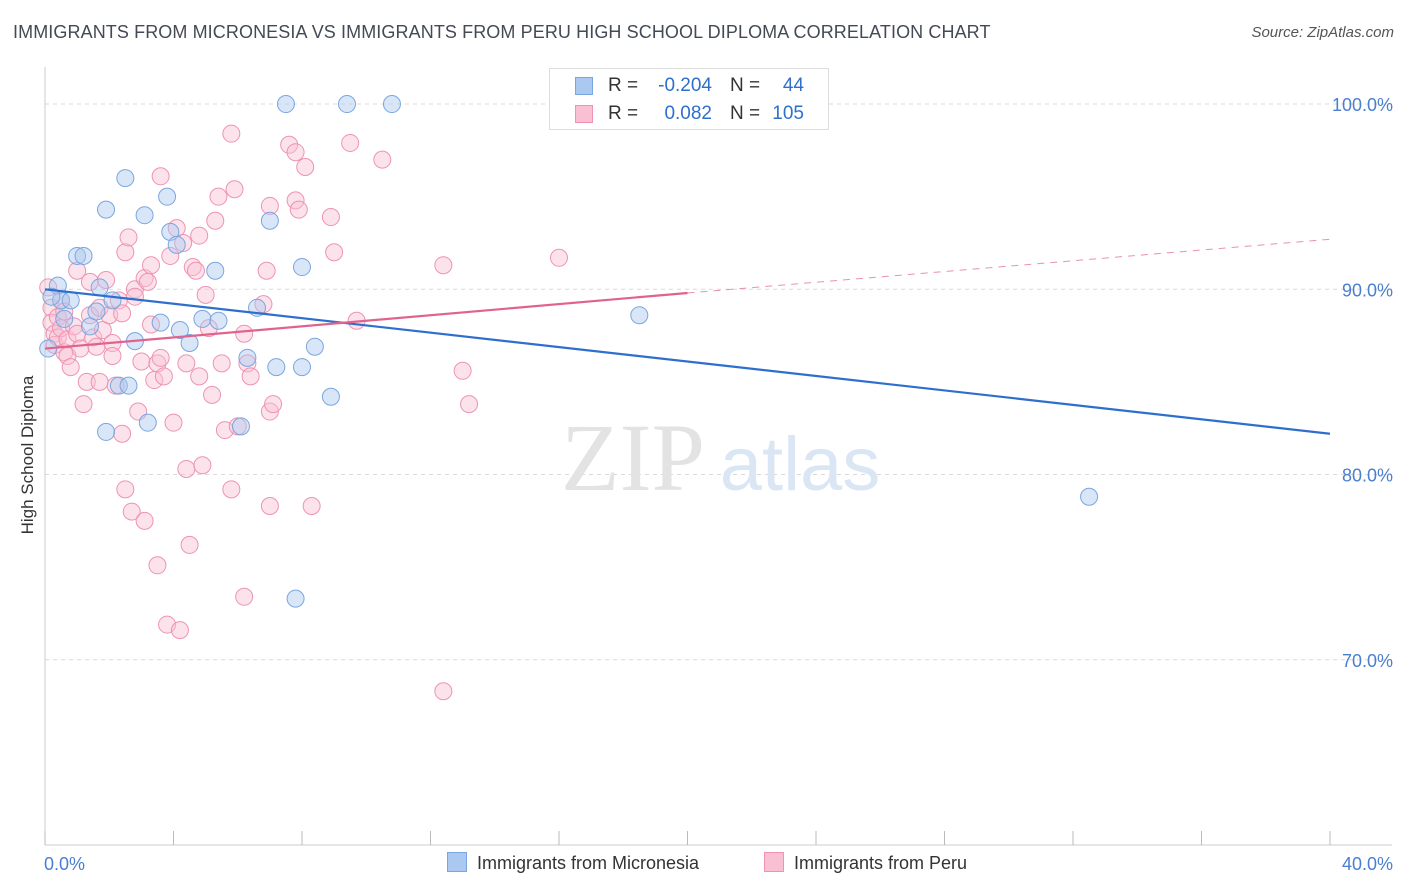 The height and width of the screenshot is (892, 1406). I want to click on legend-item-peru: Immigrants from Peru, so click(865, 863).